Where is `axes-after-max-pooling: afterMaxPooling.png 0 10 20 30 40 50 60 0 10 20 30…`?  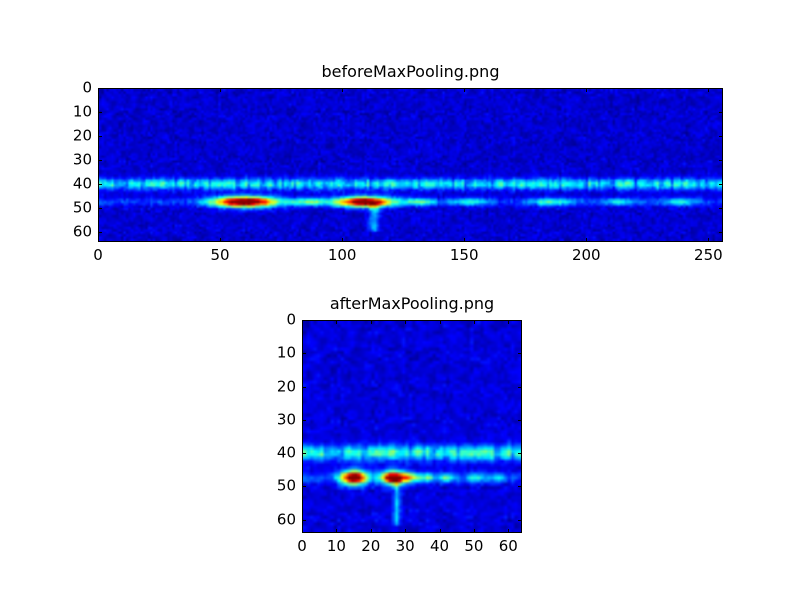 axes-after-max-pooling: afterMaxPooling.png 0 10 20 30 40 50 60 0 10 20 30… is located at coordinates (399, 425).